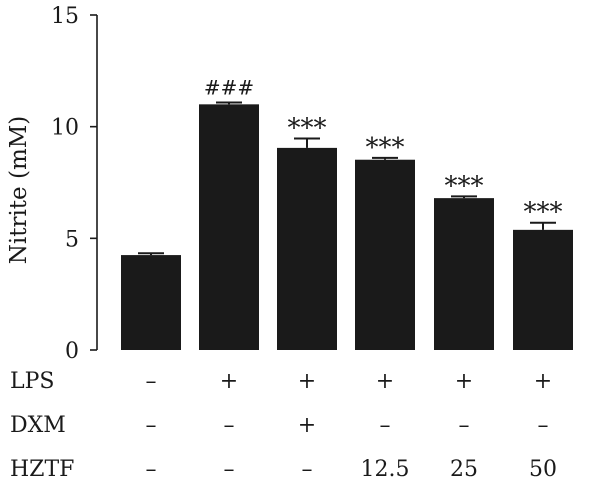  Describe the element at coordinates (385, 469) in the screenshot. I see `treatment-value: 12.5` at that location.